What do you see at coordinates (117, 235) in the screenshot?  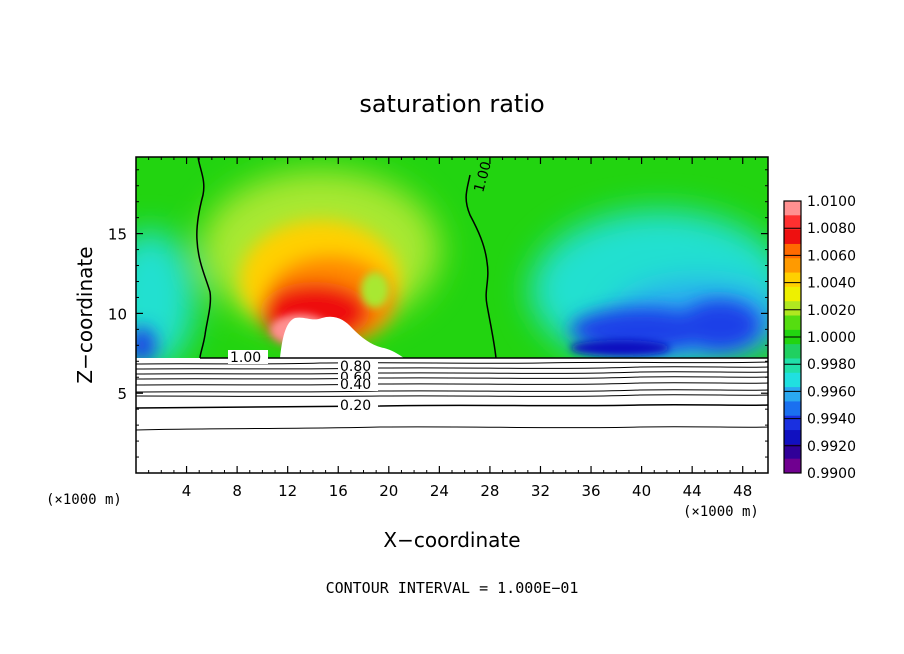 I see `y-tick-label: 15` at bounding box center [117, 235].